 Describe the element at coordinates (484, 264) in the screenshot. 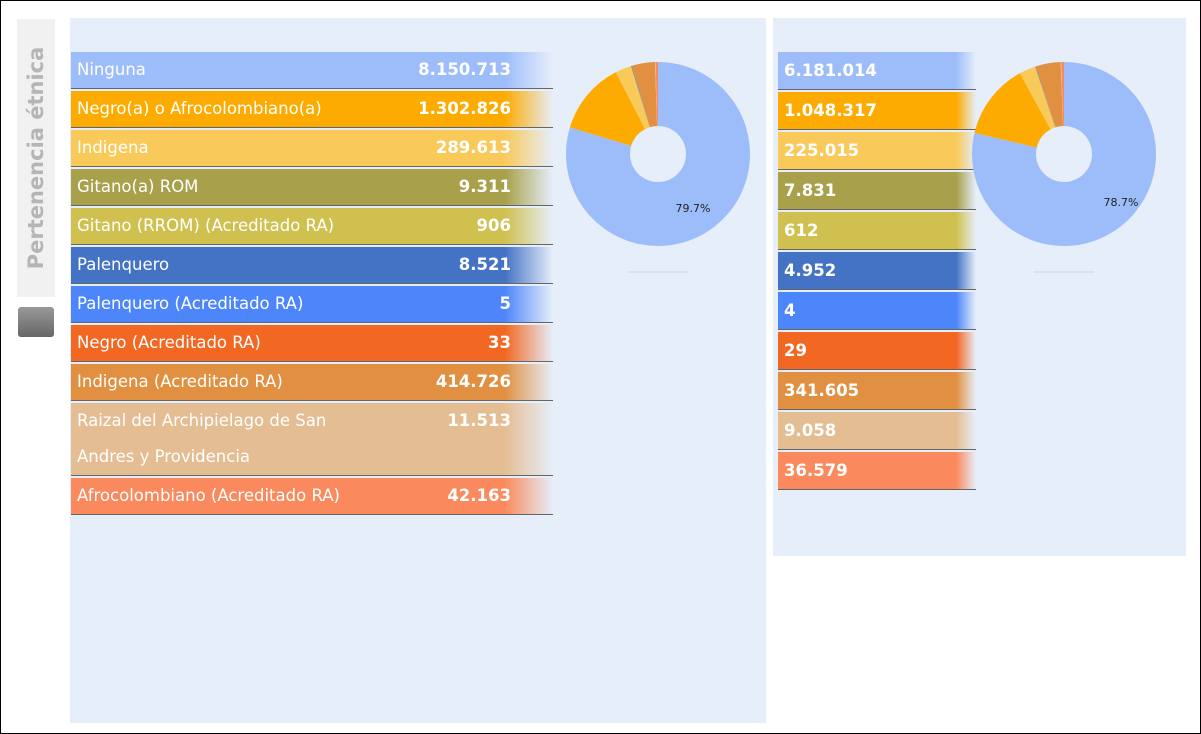

I see `value-label: 8.521` at that location.